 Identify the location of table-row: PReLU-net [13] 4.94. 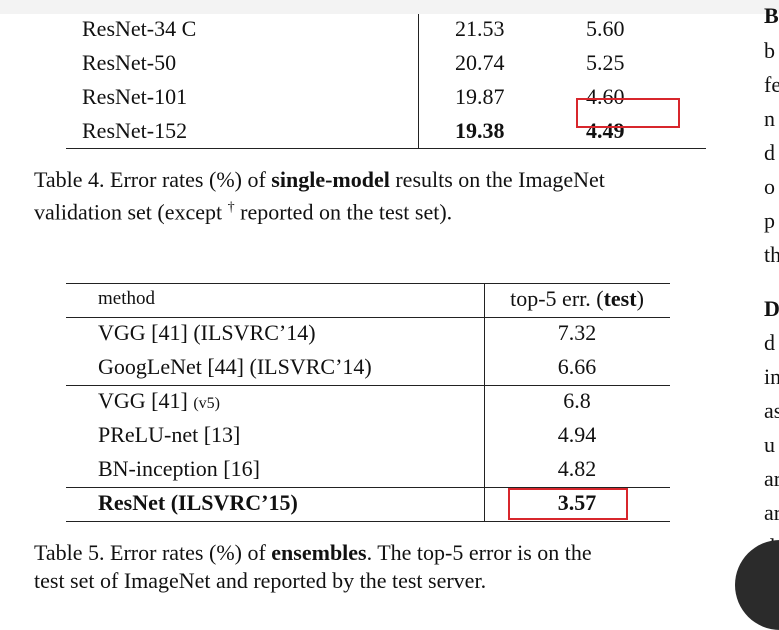
(368, 436).